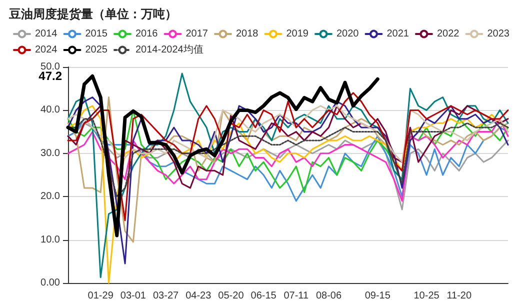 This screenshot has height=305, width=517. I want to click on legend-label: 2017, so click(197, 34).